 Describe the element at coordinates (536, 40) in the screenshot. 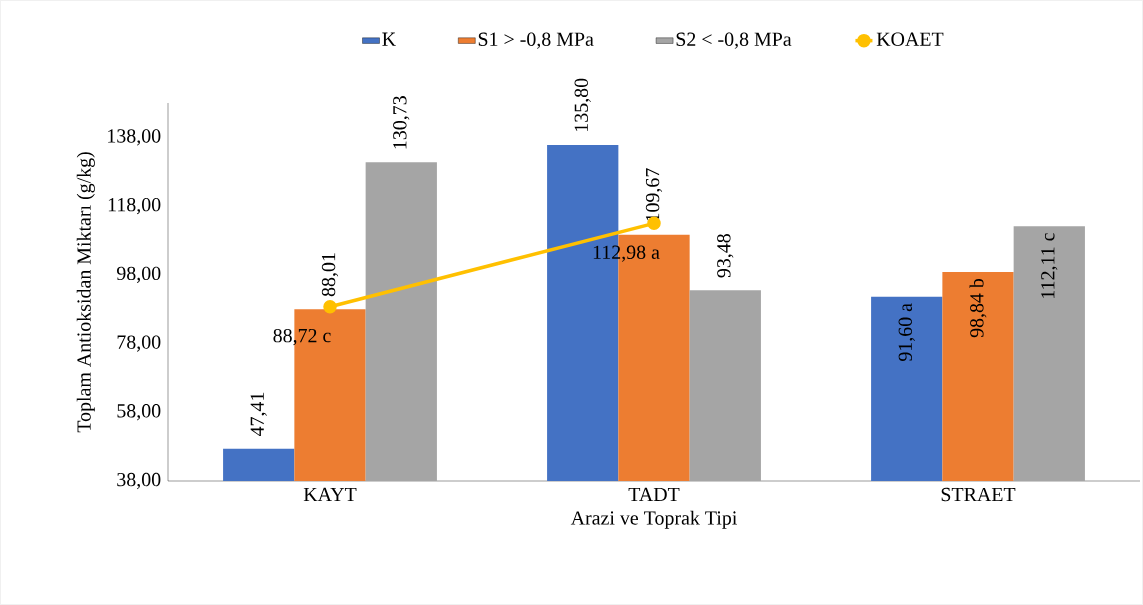

I see `legend-label: S1 > -0,8 MPa` at that location.